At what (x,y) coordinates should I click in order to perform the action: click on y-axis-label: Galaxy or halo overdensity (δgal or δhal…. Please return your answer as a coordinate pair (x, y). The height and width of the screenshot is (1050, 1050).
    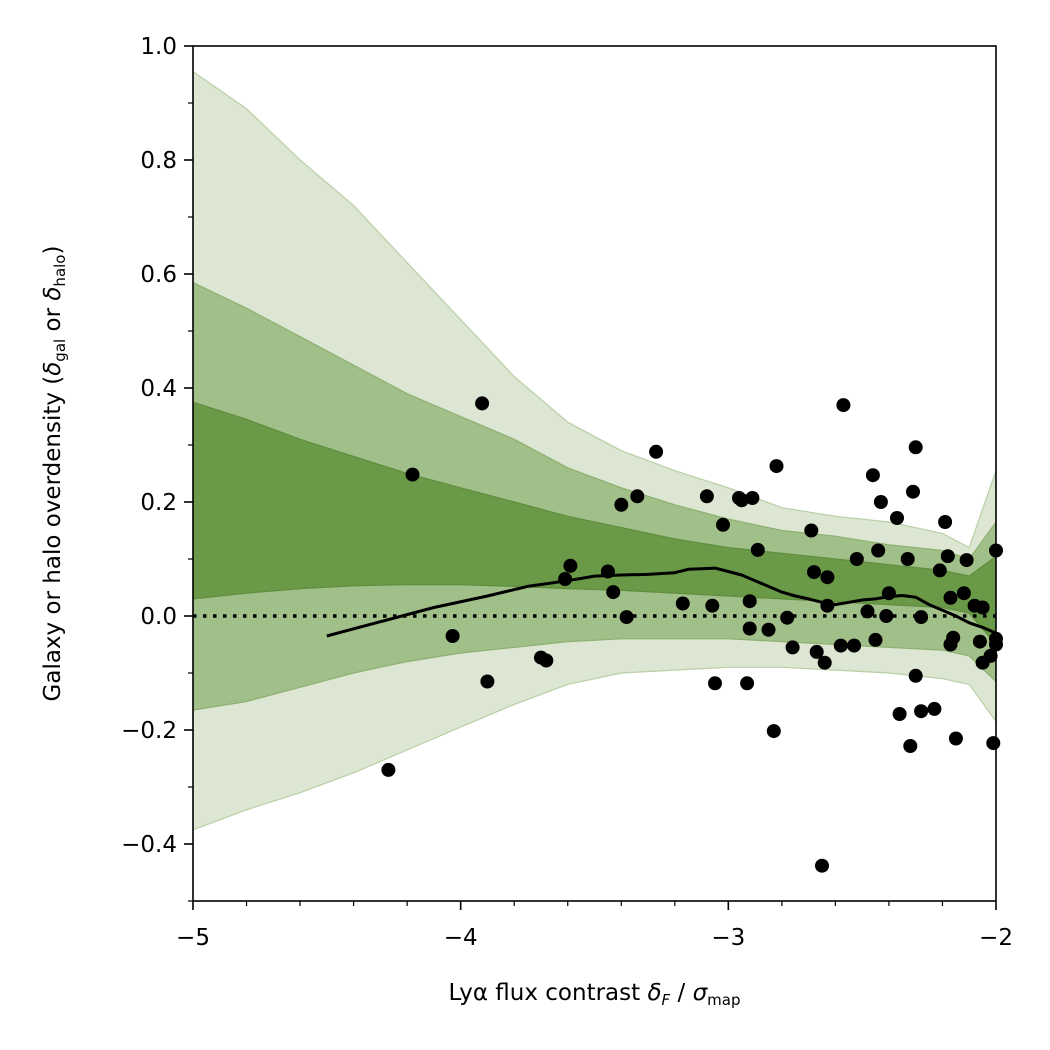
    Looking at the image, I should click on (54, 474).